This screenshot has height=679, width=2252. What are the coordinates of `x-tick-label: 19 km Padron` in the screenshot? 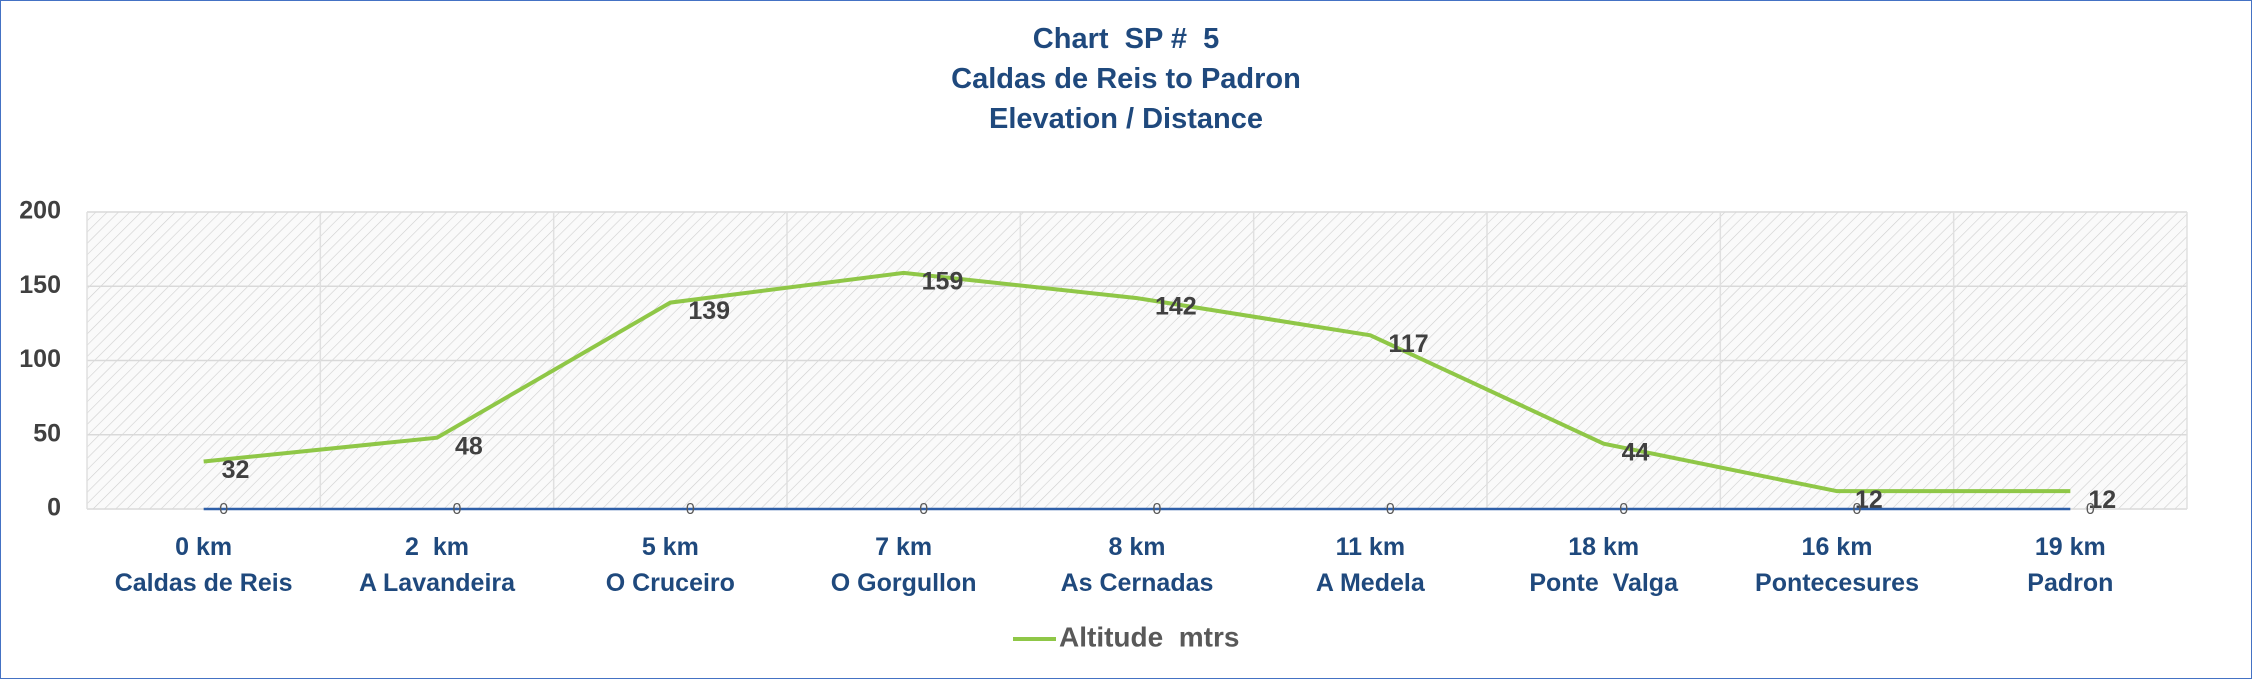 It's located at (2070, 565).